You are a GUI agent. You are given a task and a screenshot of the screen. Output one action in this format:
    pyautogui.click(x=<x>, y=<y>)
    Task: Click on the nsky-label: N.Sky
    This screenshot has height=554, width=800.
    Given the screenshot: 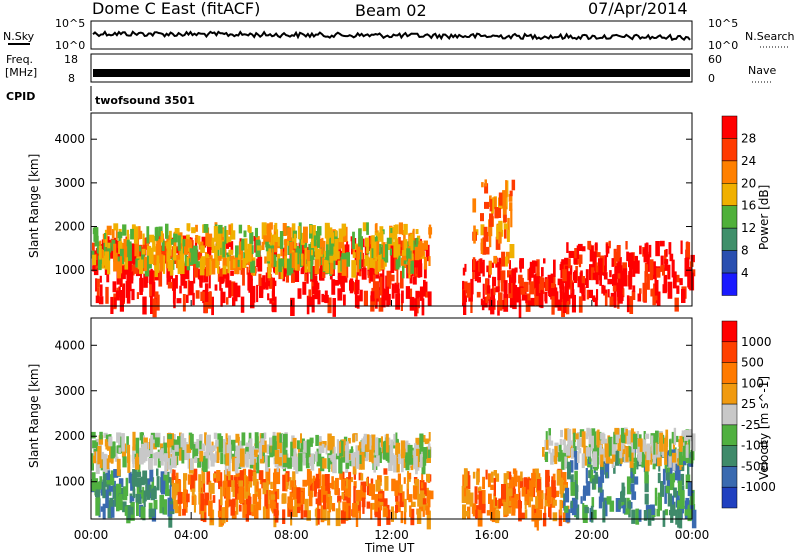 What is the action you would take?
    pyautogui.click(x=19, y=36)
    